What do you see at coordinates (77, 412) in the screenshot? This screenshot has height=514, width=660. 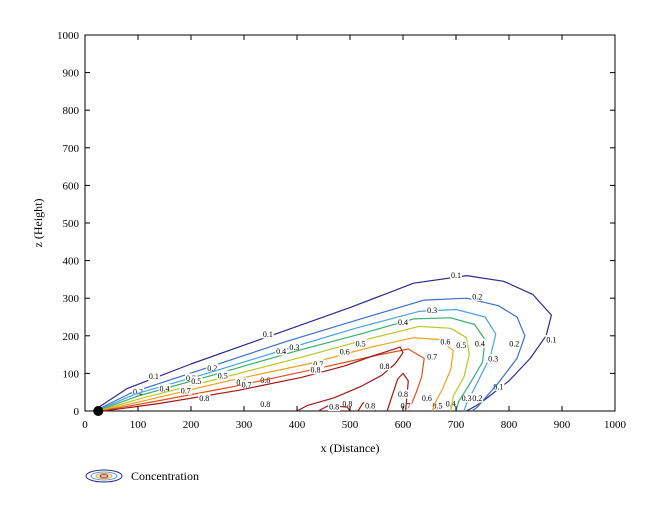 I see `y-tick-label: 0` at bounding box center [77, 412].